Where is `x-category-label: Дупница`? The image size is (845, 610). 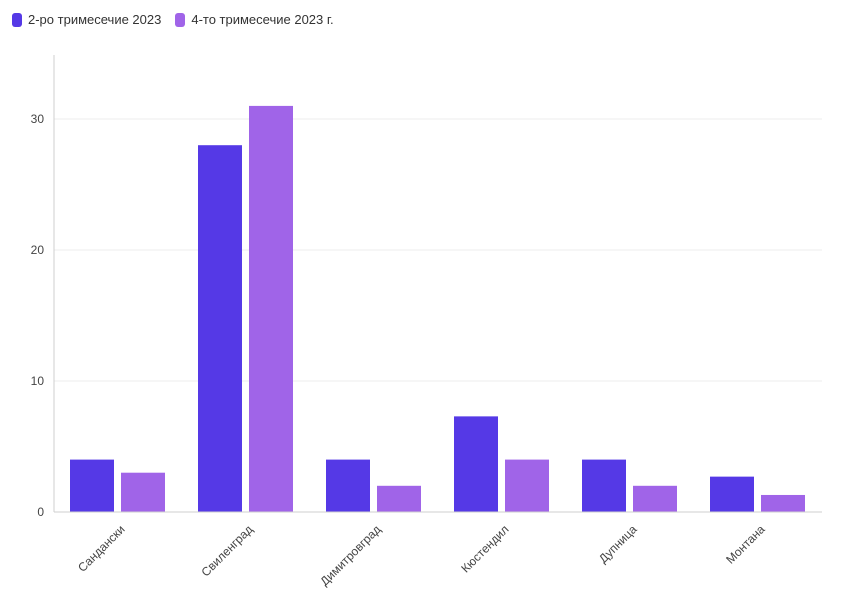 x-category-label: Дупница is located at coordinates (618, 544).